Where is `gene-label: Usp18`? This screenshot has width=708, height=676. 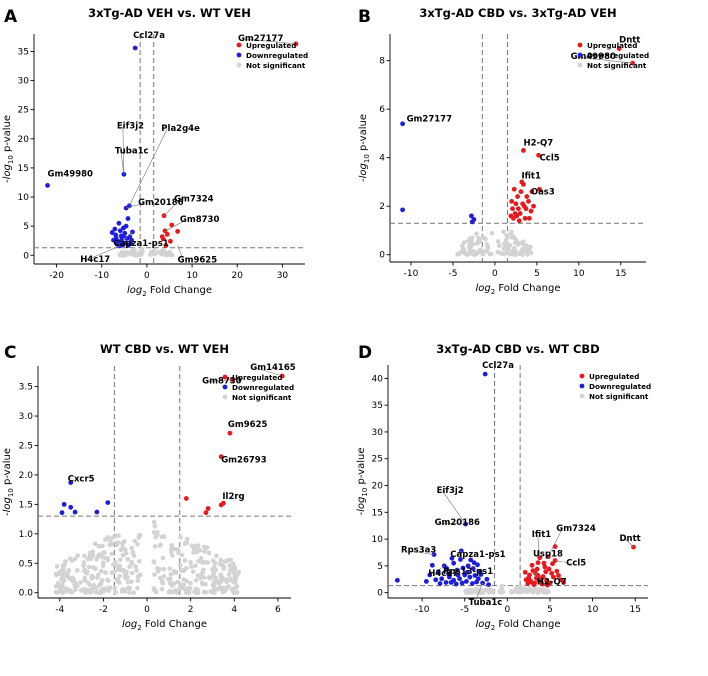 gene-label: Usp18 is located at coordinates (548, 555).